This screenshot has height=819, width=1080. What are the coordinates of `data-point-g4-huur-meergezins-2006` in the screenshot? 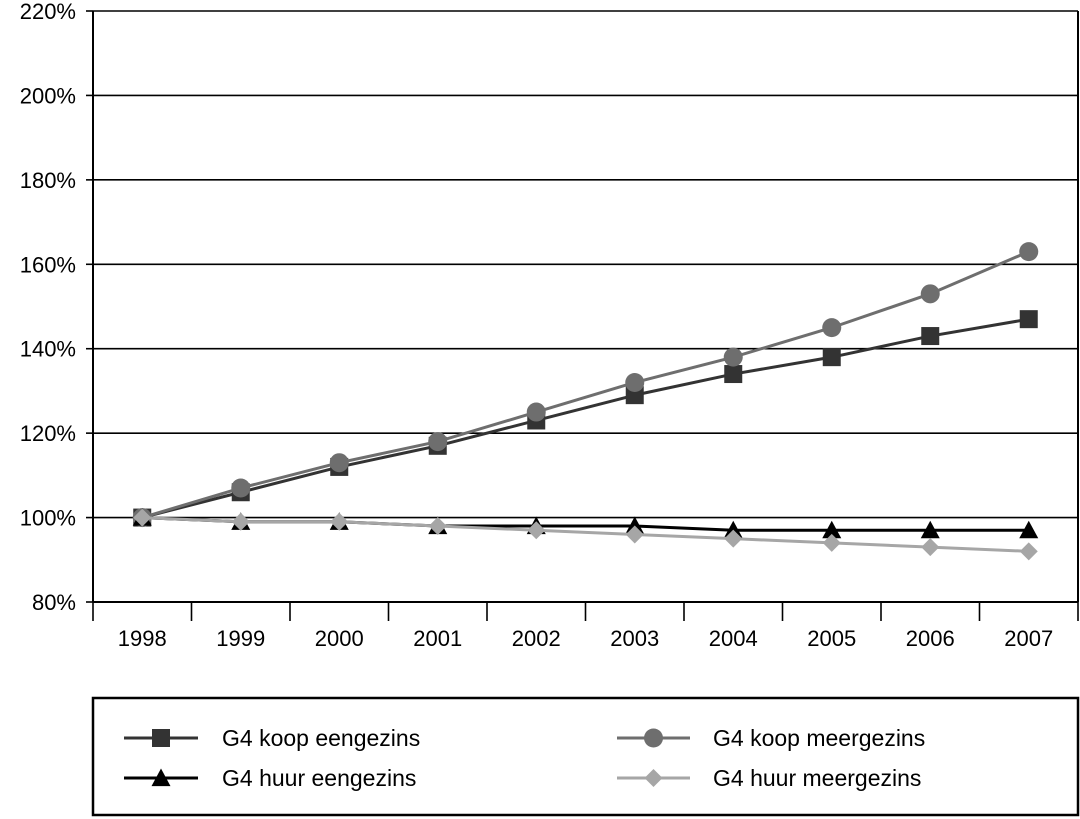 It's located at (930, 547).